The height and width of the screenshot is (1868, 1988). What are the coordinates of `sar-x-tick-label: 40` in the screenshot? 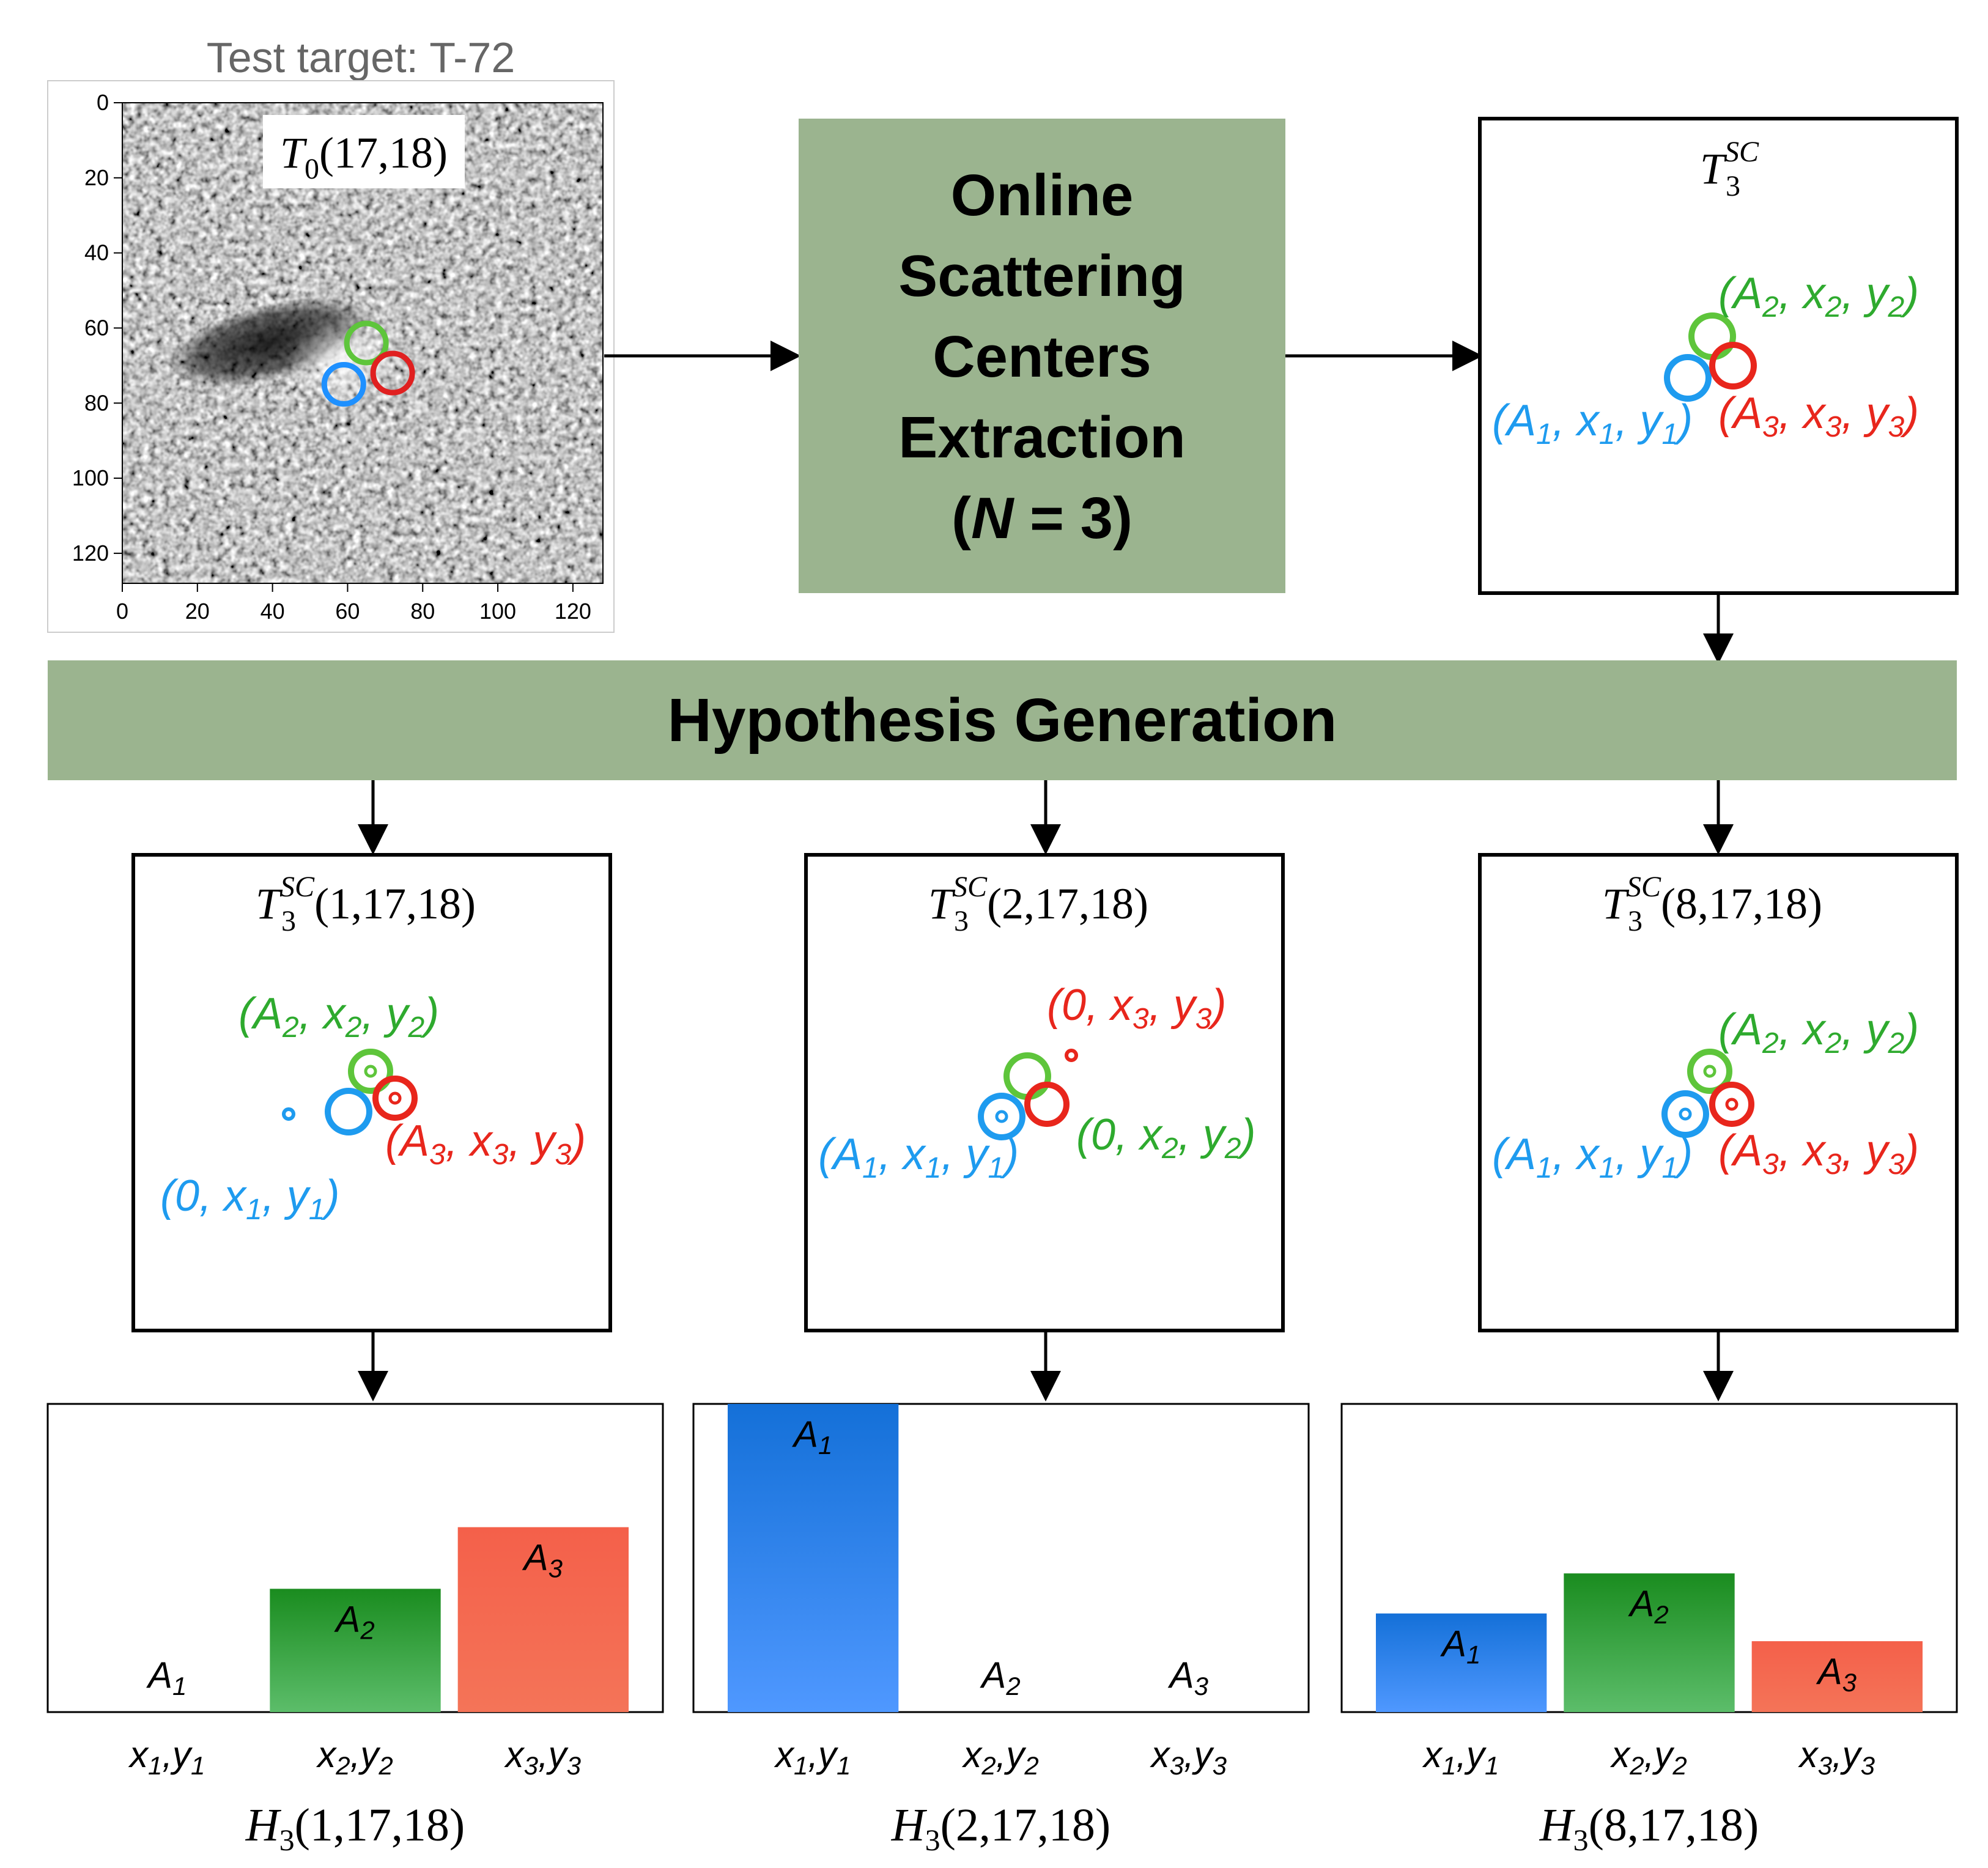 It's located at (273, 611).